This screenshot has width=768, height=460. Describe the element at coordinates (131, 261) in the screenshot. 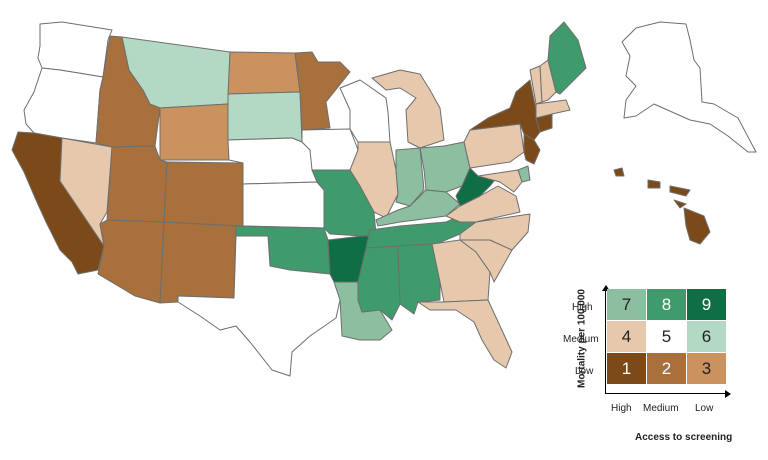

I see `state-az` at that location.